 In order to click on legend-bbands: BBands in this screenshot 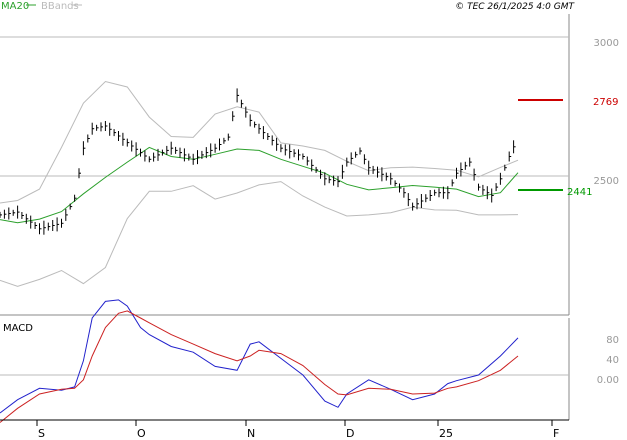, I will do `click(60, 6)`.